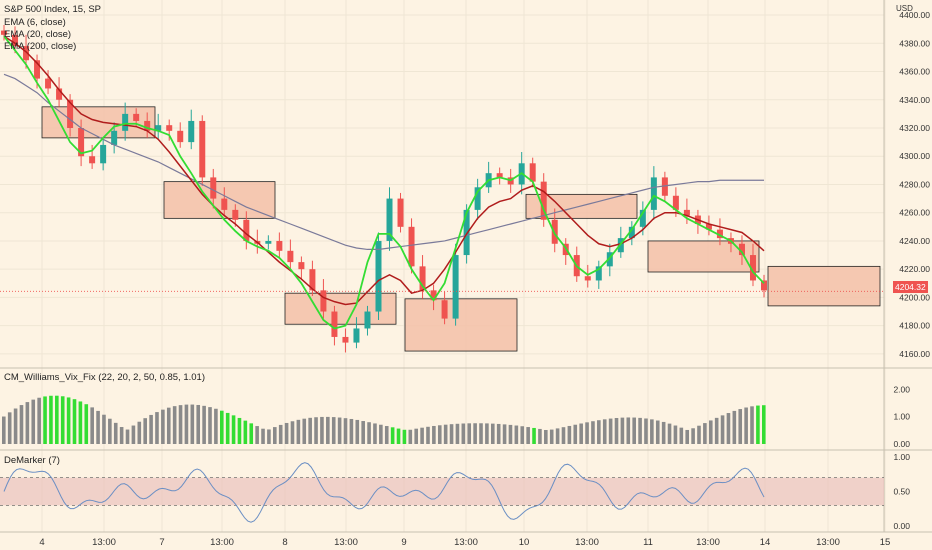 The width and height of the screenshot is (932, 550). What do you see at coordinates (901, 444) in the screenshot?
I see `vix-tick-label: 0.00` at bounding box center [901, 444].